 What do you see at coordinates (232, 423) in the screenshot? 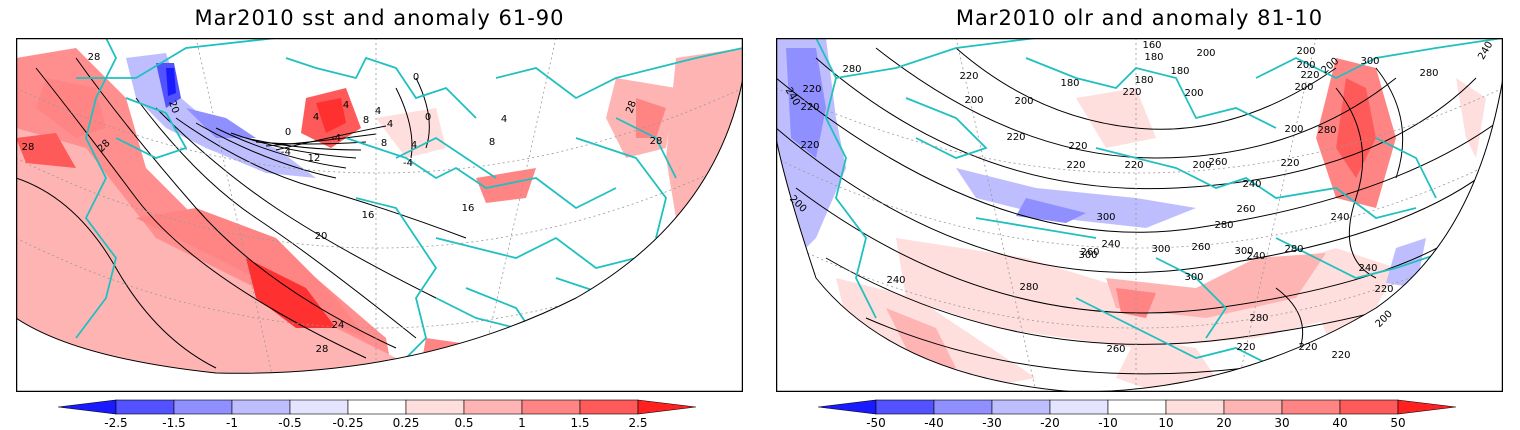
I see `colorbar-tick-label: -1` at bounding box center [232, 423].